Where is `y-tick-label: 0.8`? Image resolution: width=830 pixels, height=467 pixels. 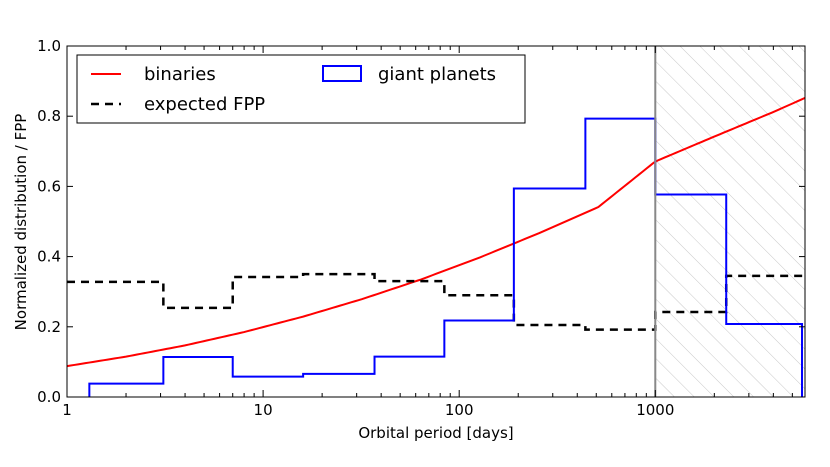 y-tick-label: 0.8 is located at coordinates (49, 116).